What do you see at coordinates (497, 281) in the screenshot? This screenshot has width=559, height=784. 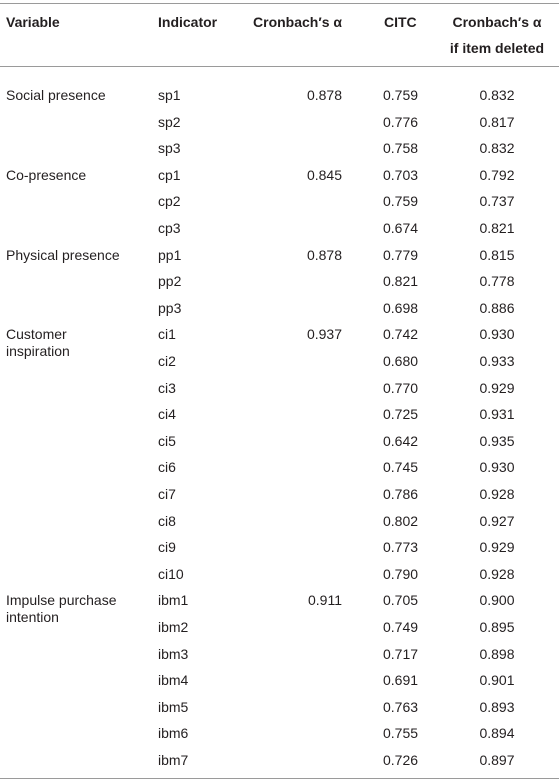 I see `deleted-cell: 0.778` at bounding box center [497, 281].